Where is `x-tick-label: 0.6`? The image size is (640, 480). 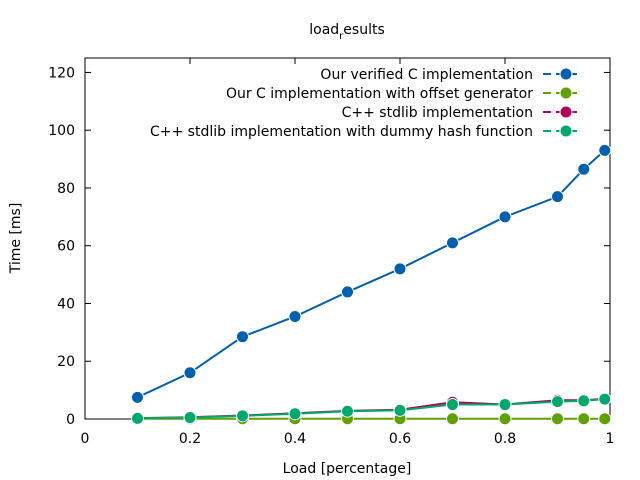
x-tick-label: 0.6 is located at coordinates (400, 439).